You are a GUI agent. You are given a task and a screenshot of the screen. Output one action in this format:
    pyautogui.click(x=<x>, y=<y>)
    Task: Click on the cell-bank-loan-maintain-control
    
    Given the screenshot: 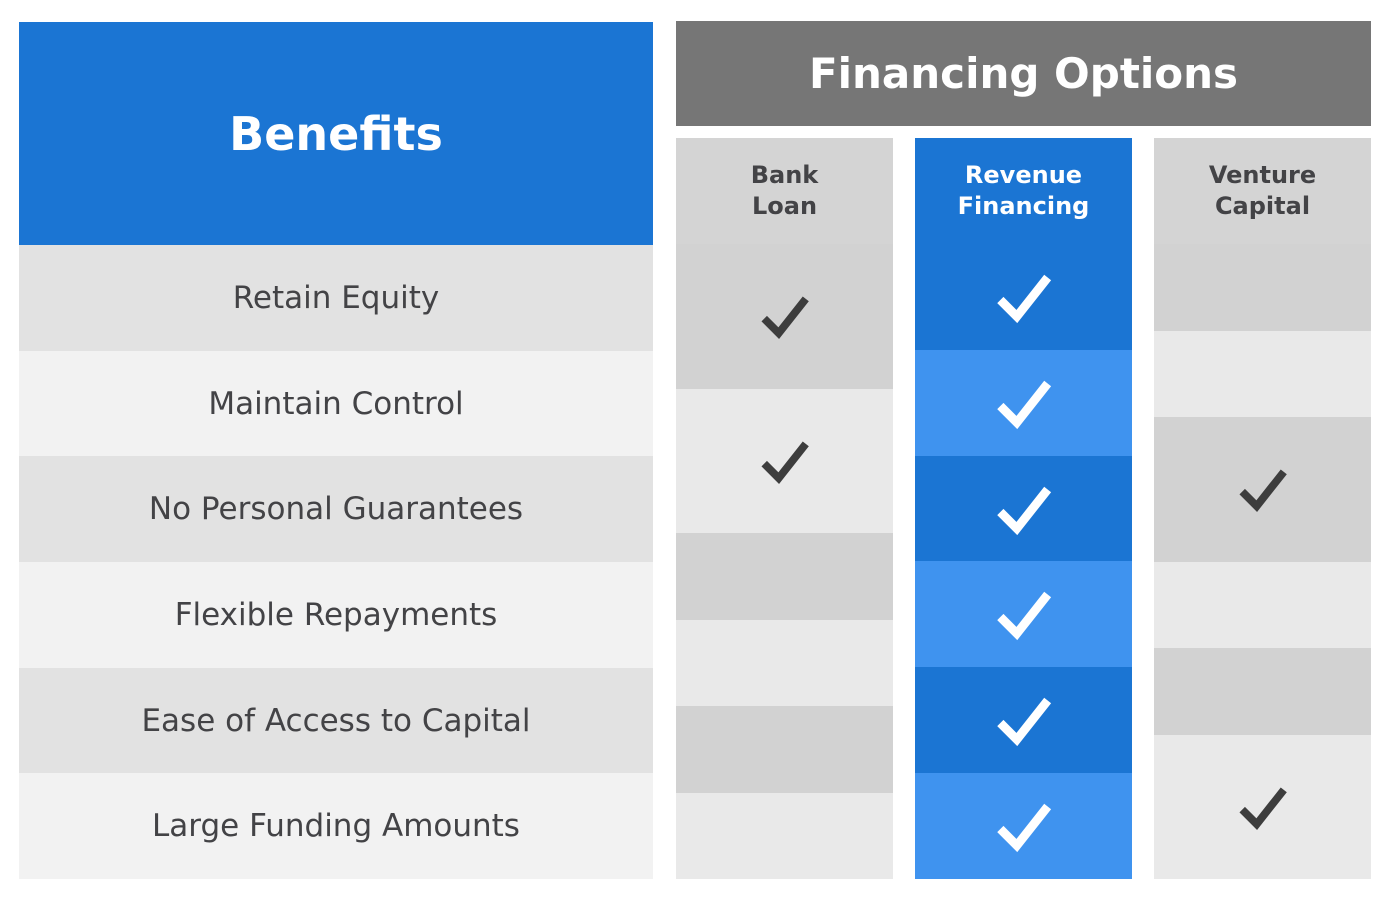 What is the action you would take?
    pyautogui.click(x=784, y=460)
    